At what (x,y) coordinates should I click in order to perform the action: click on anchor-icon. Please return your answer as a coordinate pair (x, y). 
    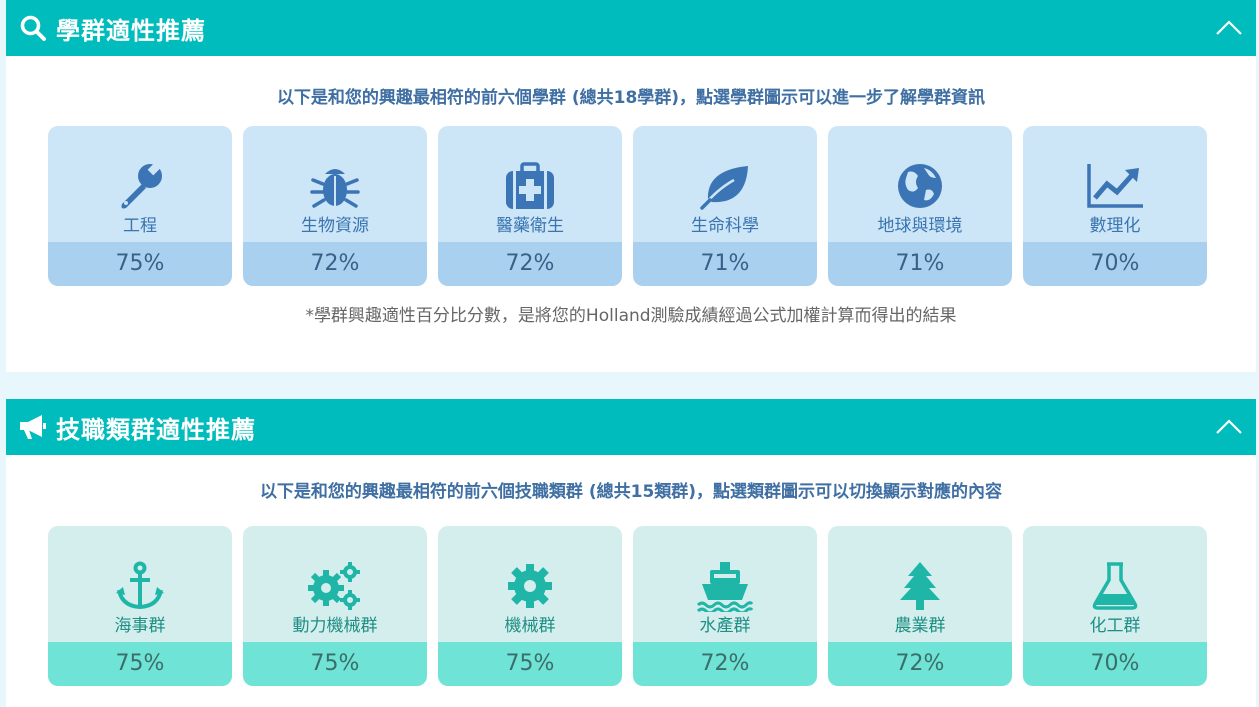
    Looking at the image, I should click on (140, 586).